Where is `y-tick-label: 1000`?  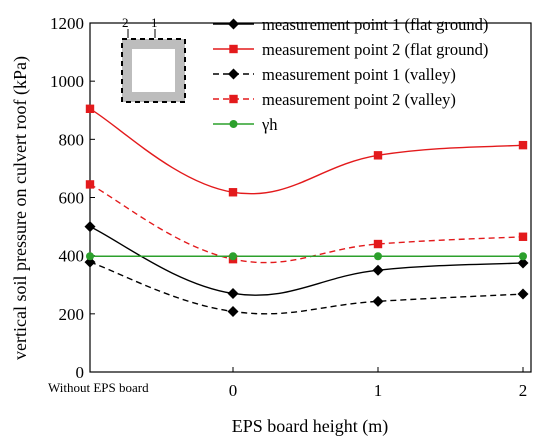 y-tick-label: 1000 is located at coordinates (67, 81).